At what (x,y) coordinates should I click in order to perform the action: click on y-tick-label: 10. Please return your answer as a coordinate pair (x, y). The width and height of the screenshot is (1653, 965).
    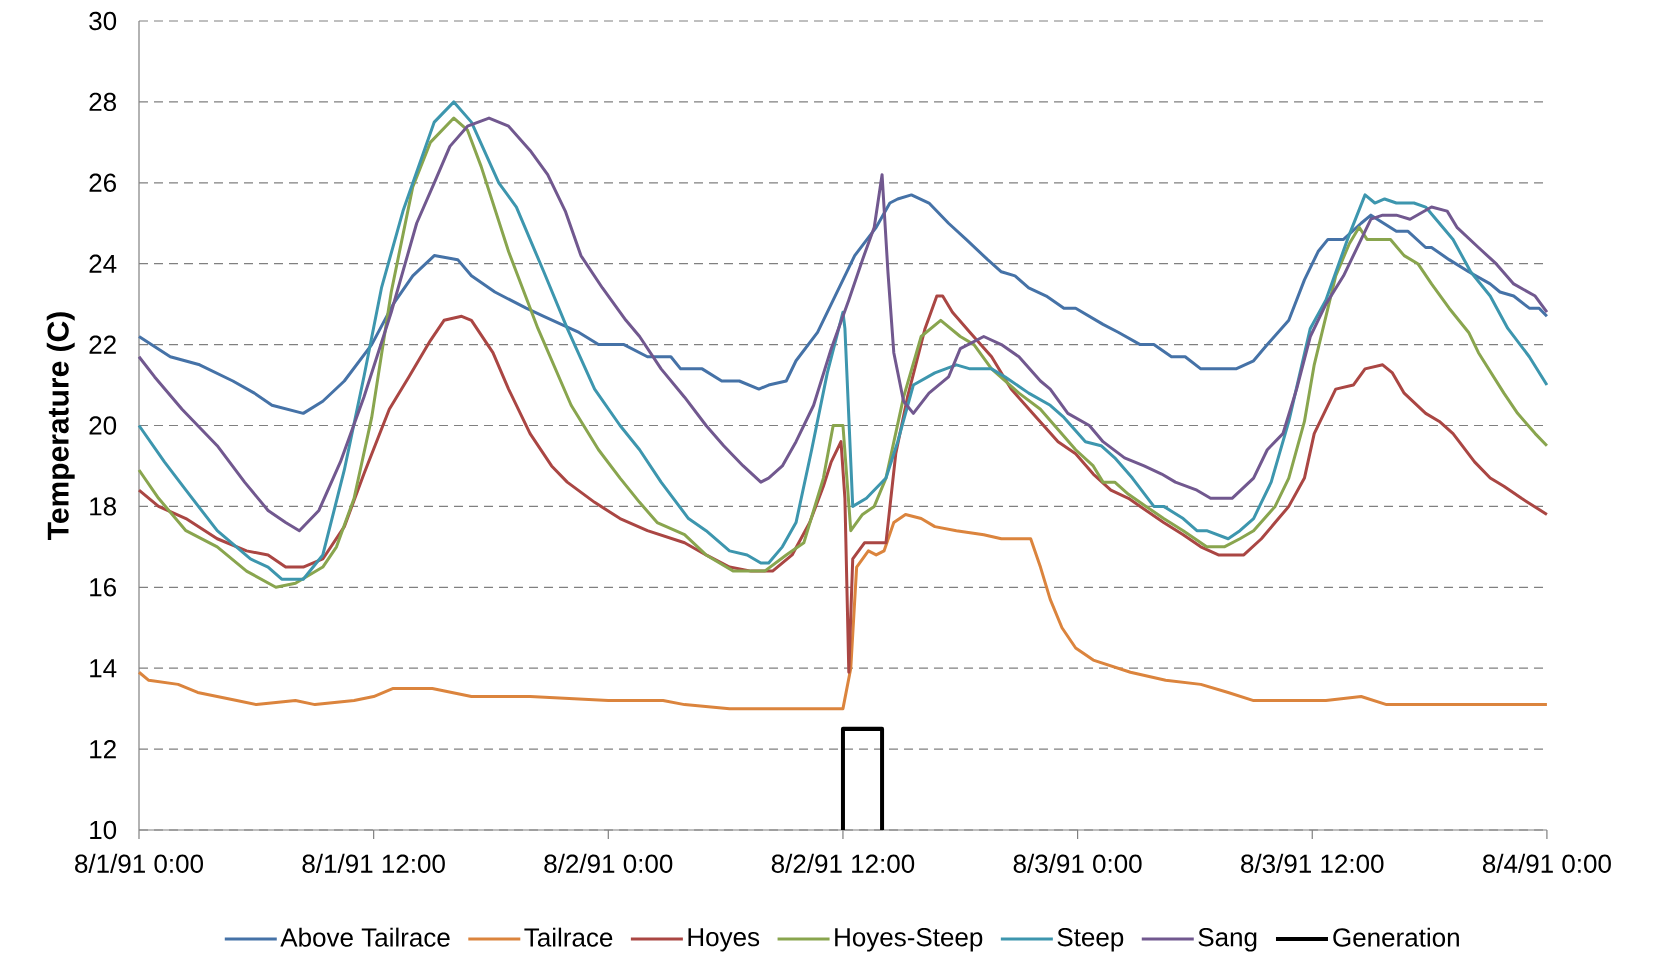
    Looking at the image, I should click on (103, 830).